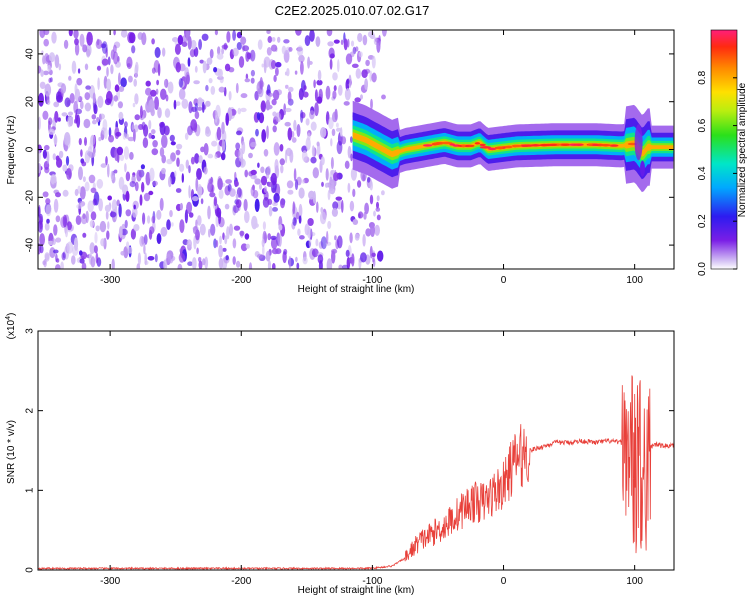 The width and height of the screenshot is (750, 600). I want to click on x-tick-label: -300, so click(110, 280).